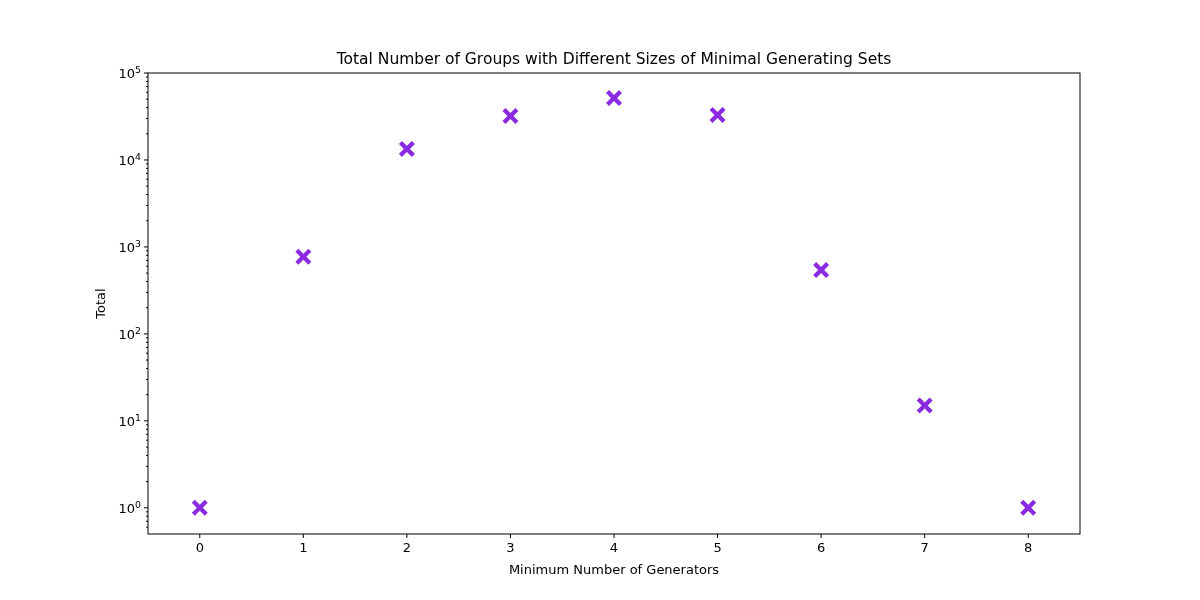  I want to click on x-tick-label: 1, so click(303, 547).